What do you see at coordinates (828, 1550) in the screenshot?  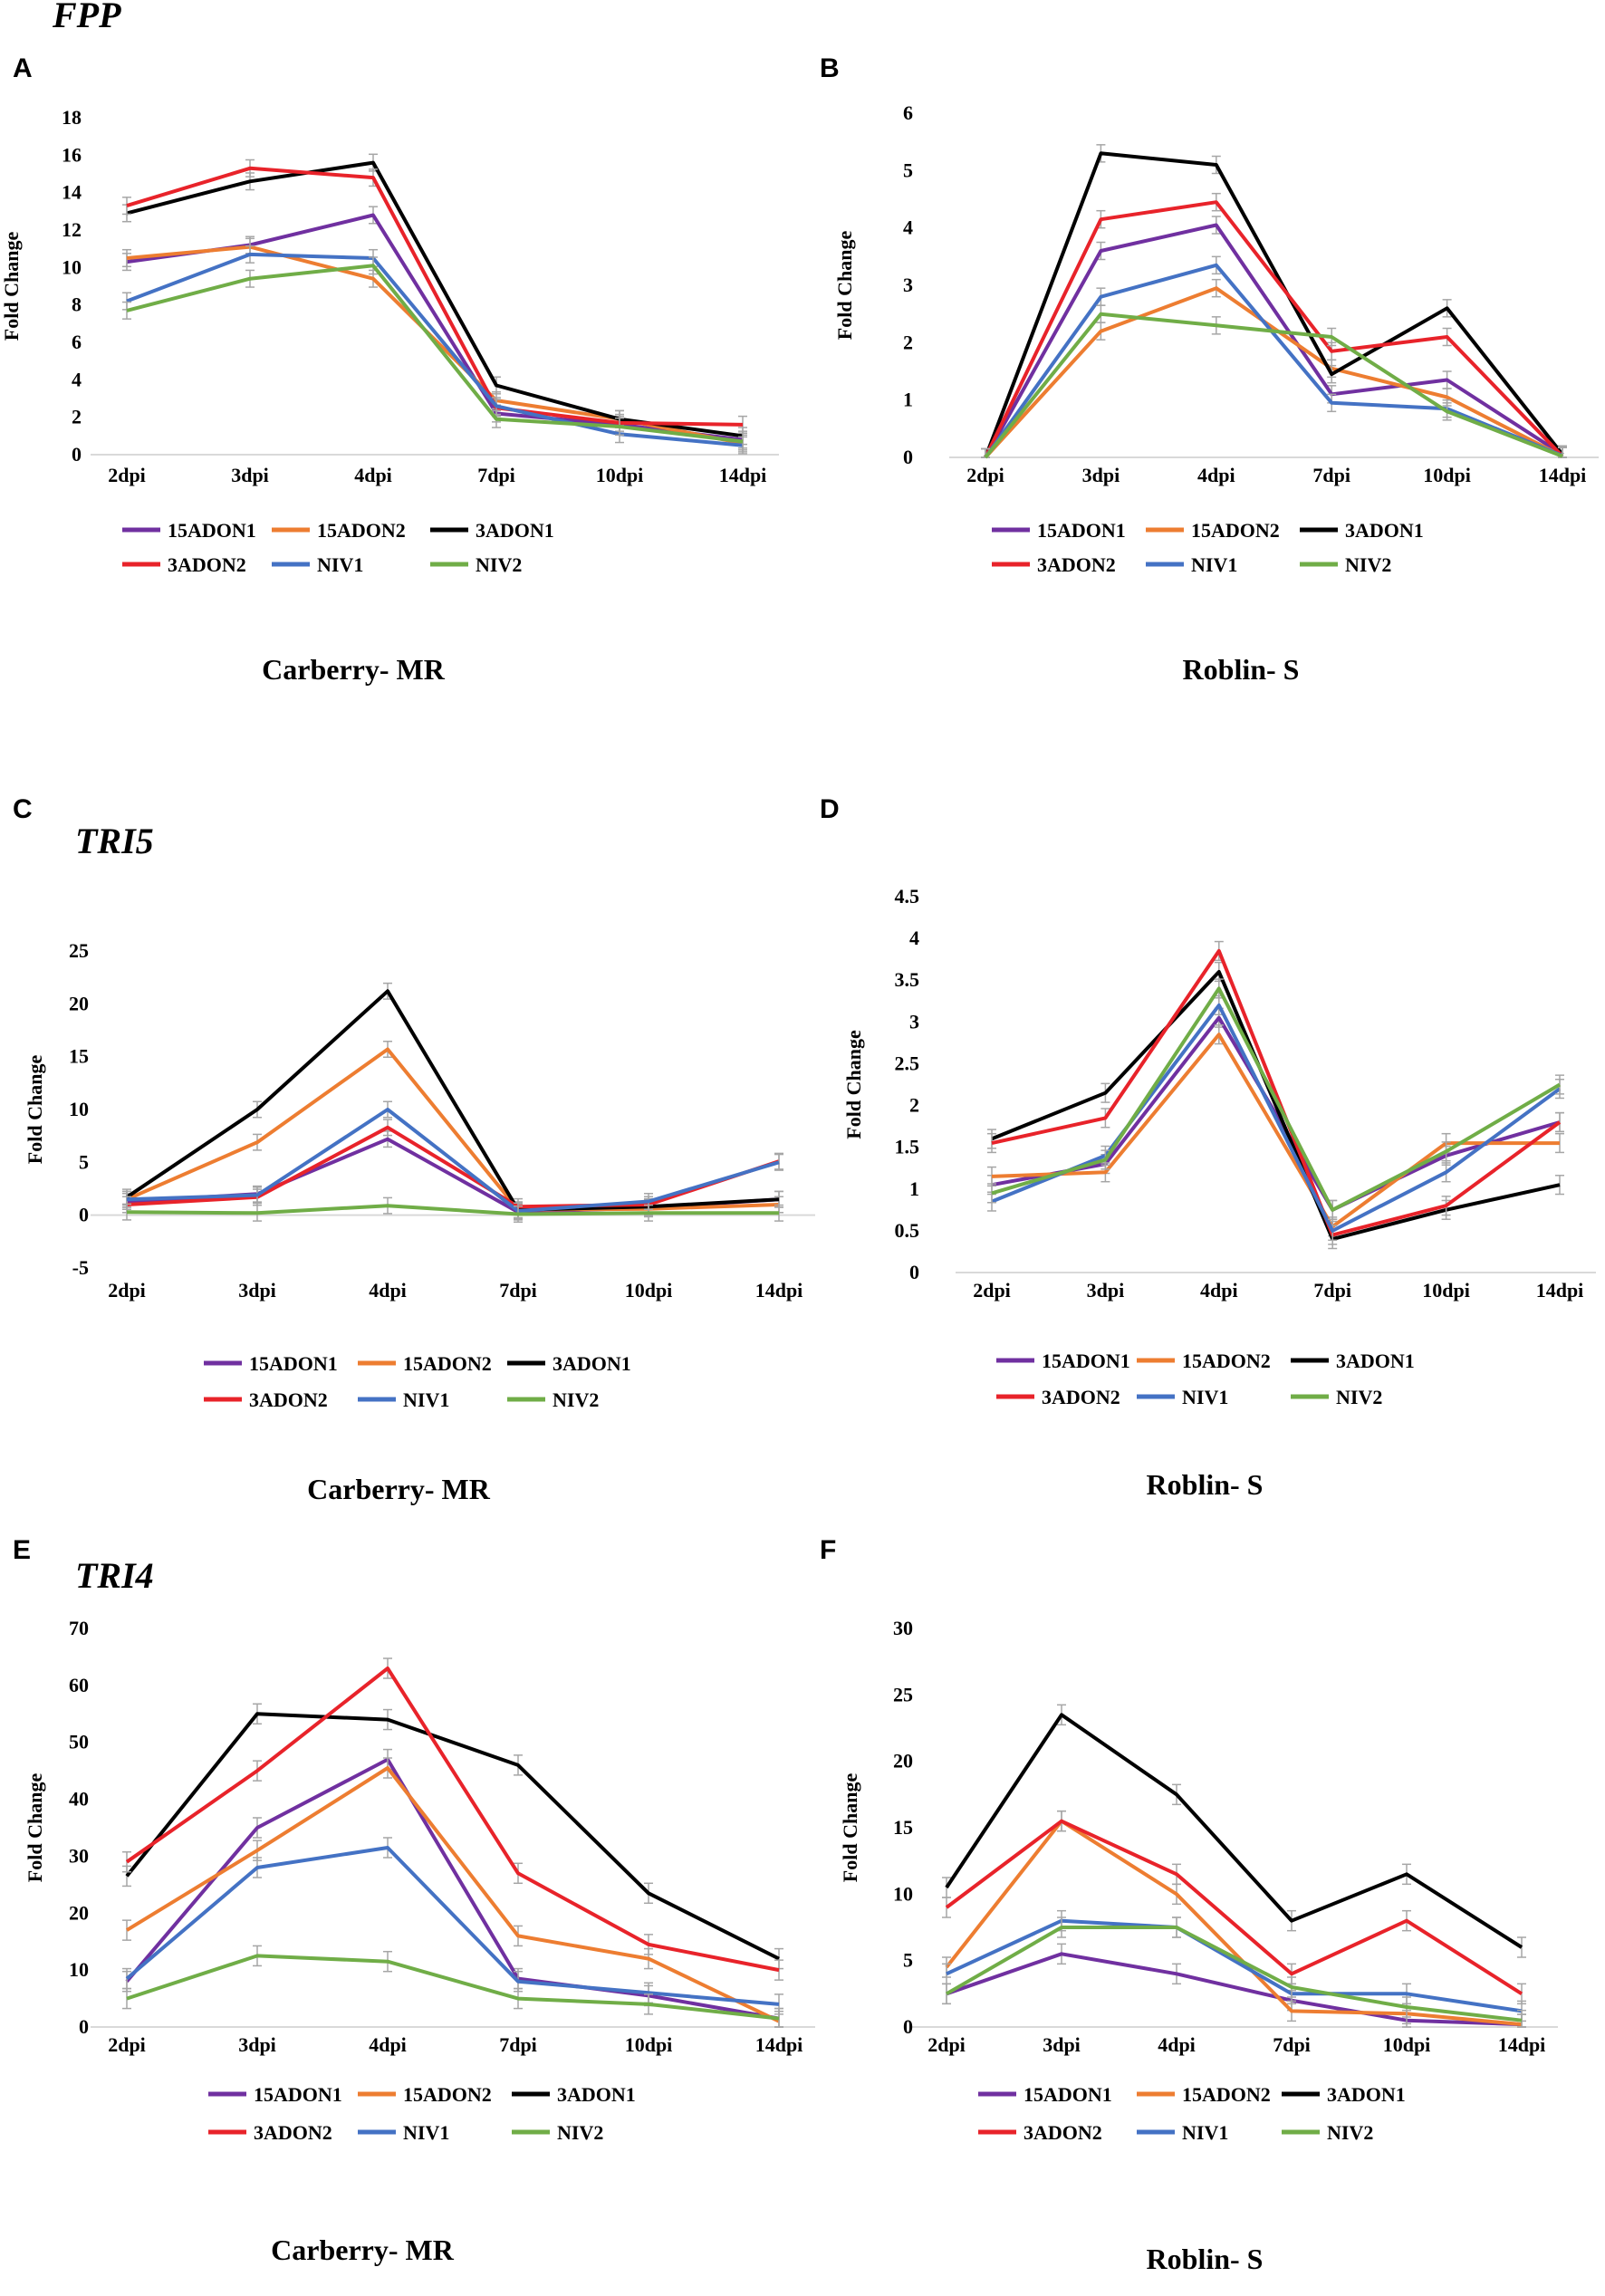 I see `panel-letter: F` at bounding box center [828, 1550].